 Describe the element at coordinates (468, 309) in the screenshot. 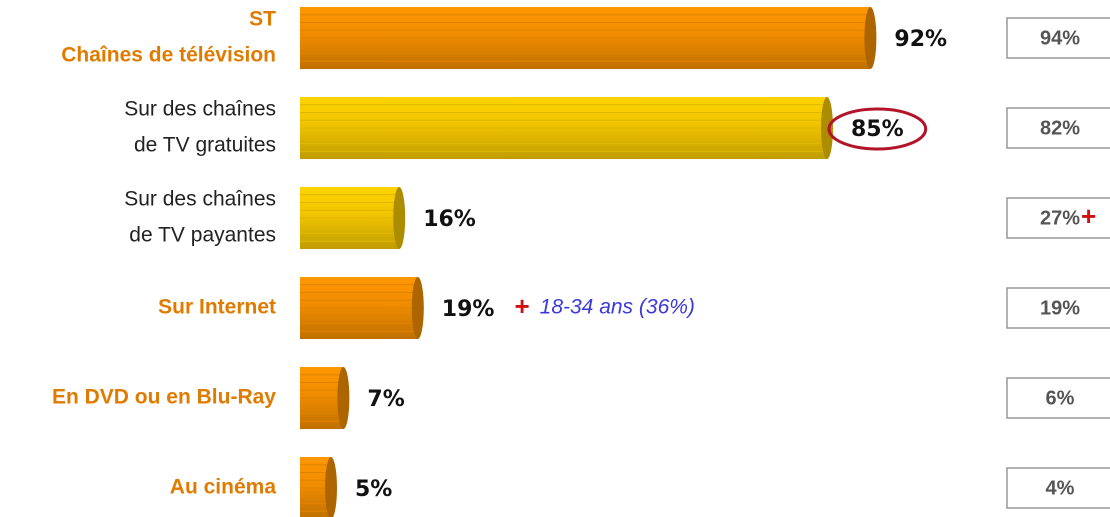

I see `value-label: 19%` at that location.